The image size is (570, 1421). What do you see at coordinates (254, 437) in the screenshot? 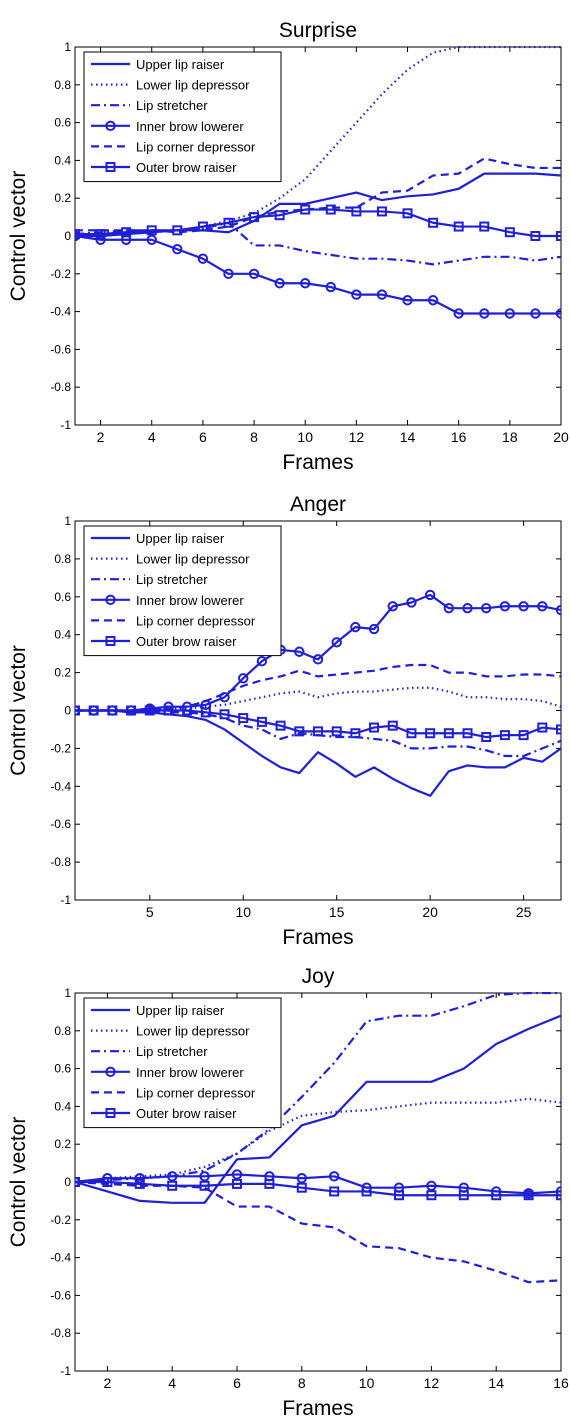
I see `x-tick-label: 8` at bounding box center [254, 437].